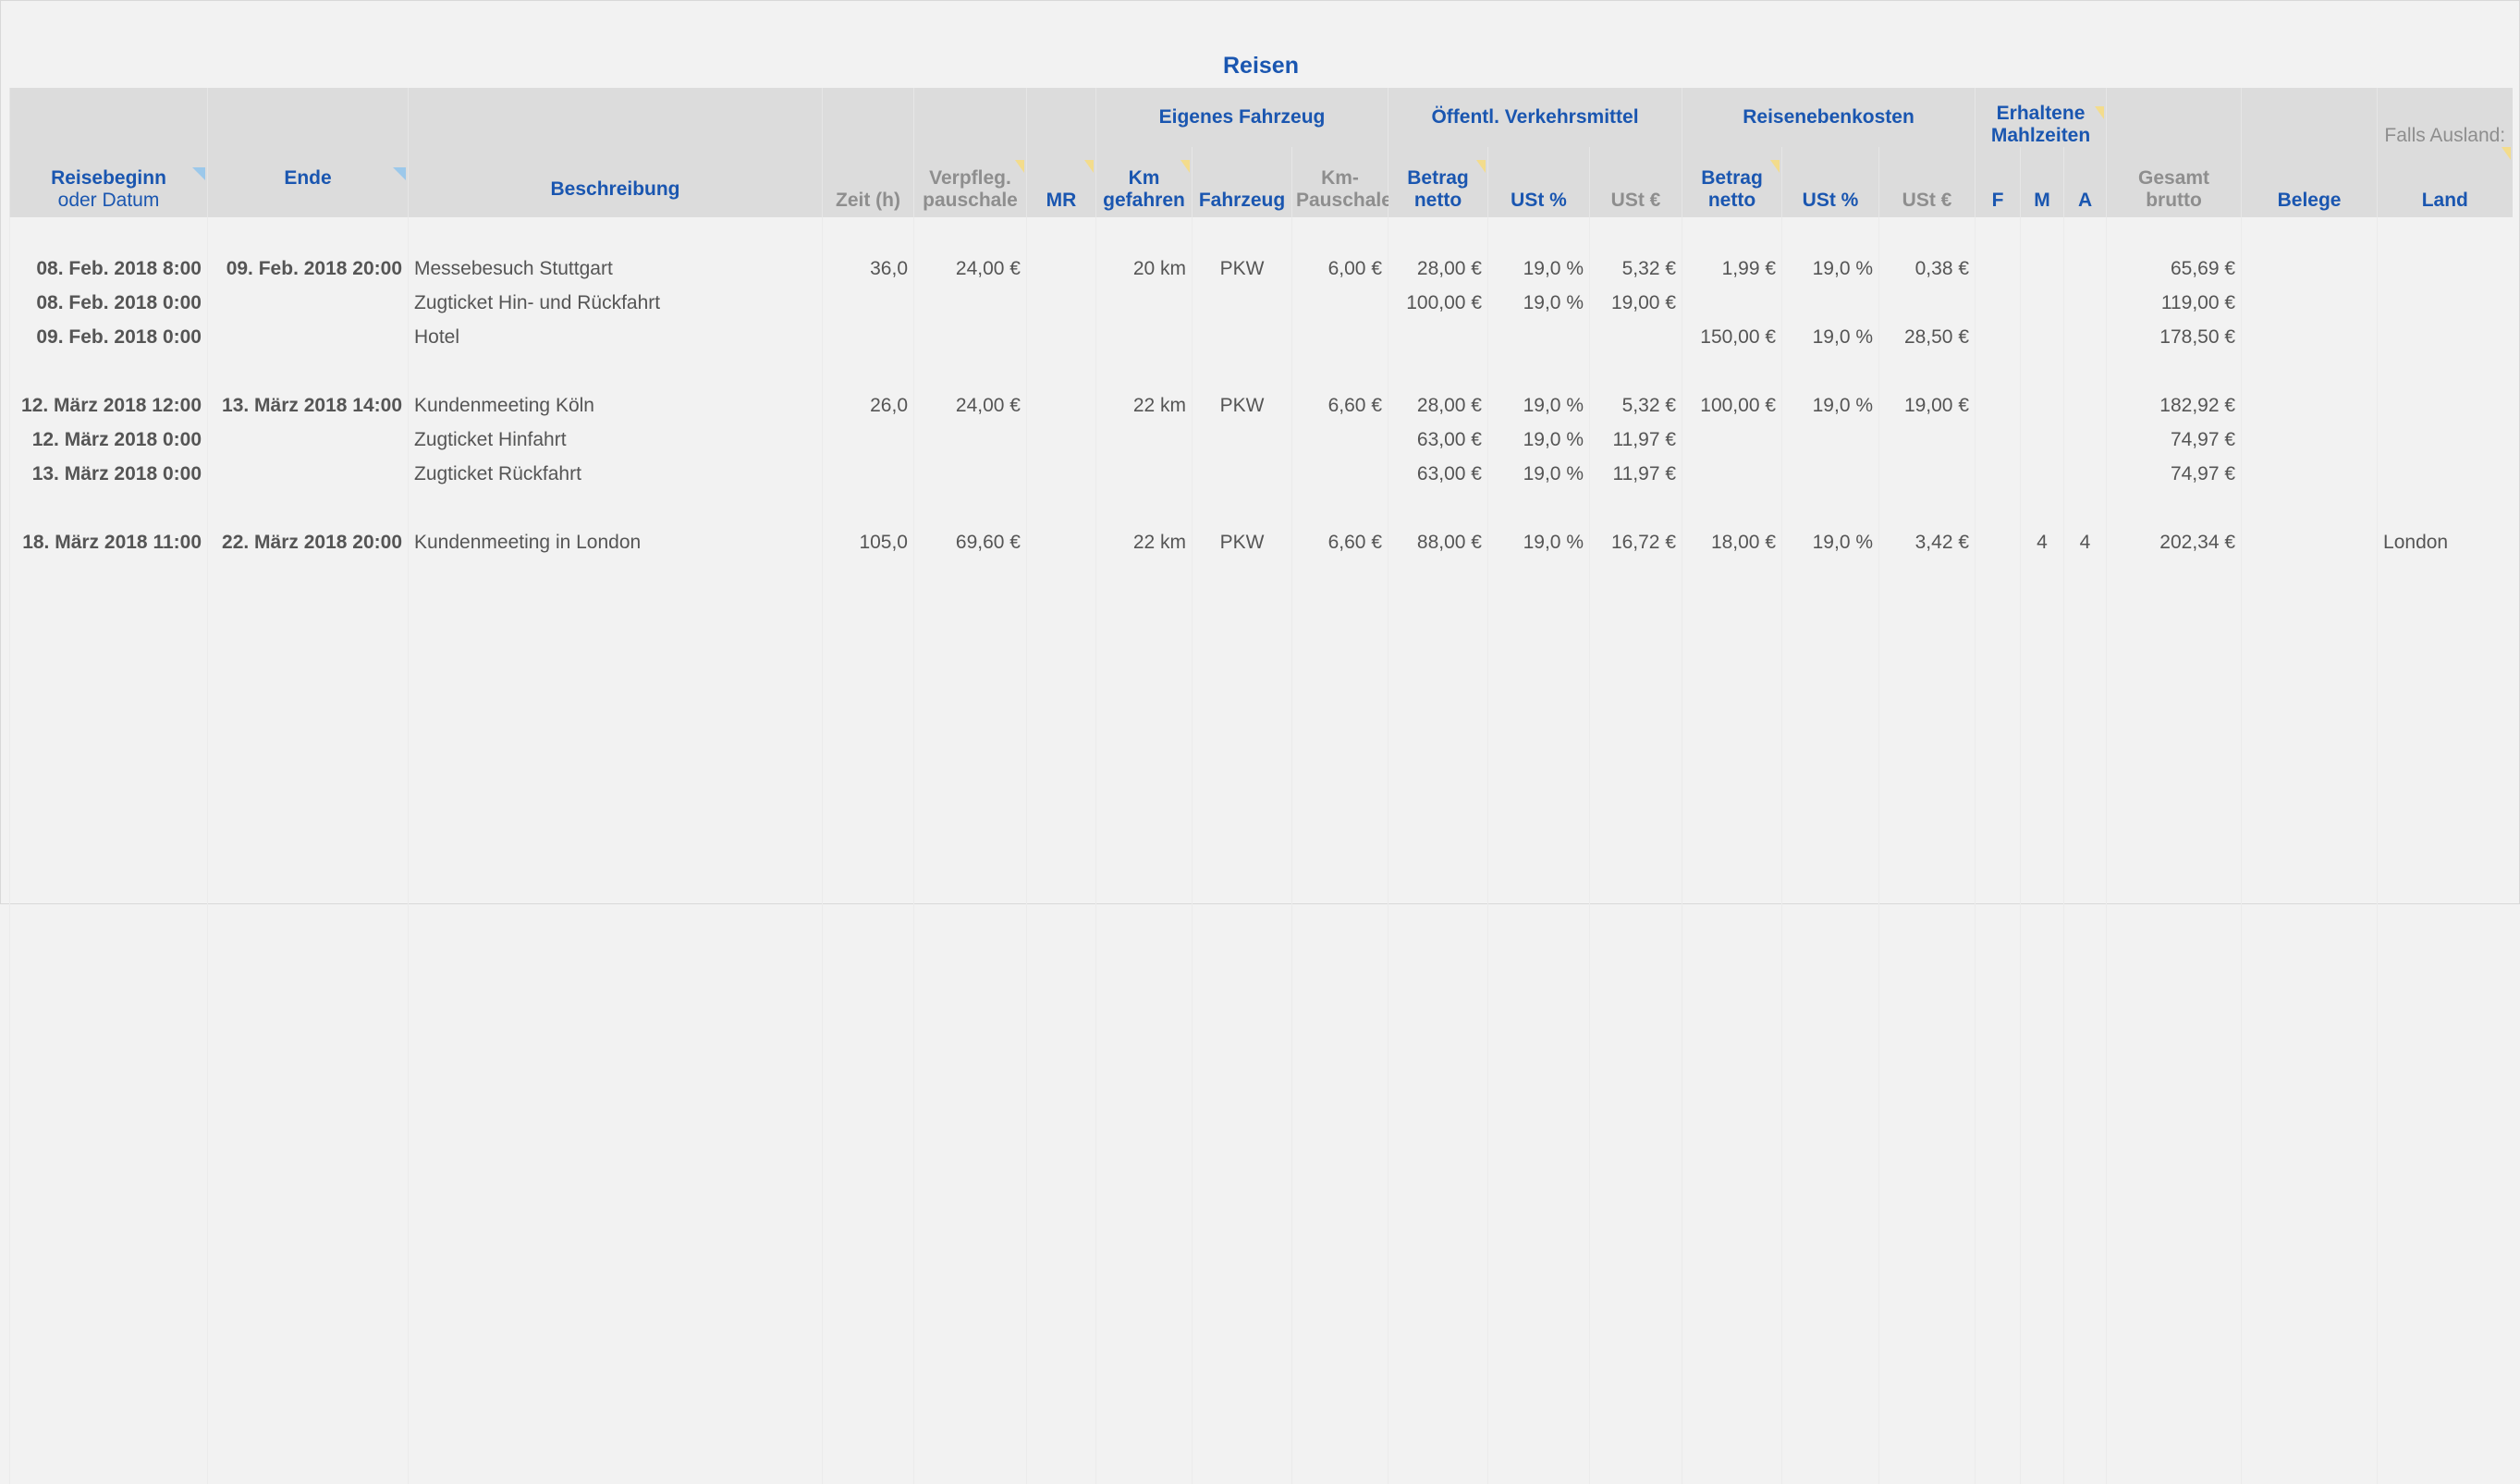  What do you see at coordinates (1144, 303) in the screenshot?
I see `cell-km` at bounding box center [1144, 303].